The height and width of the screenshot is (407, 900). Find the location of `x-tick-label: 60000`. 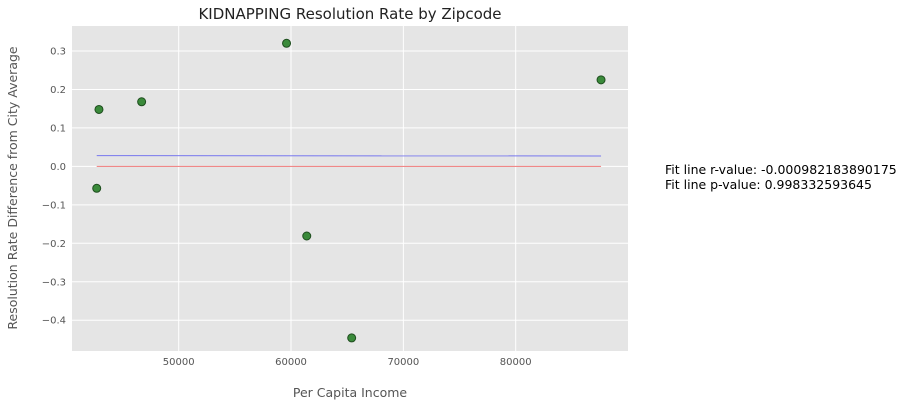

x-tick-label: 60000 is located at coordinates (291, 362).